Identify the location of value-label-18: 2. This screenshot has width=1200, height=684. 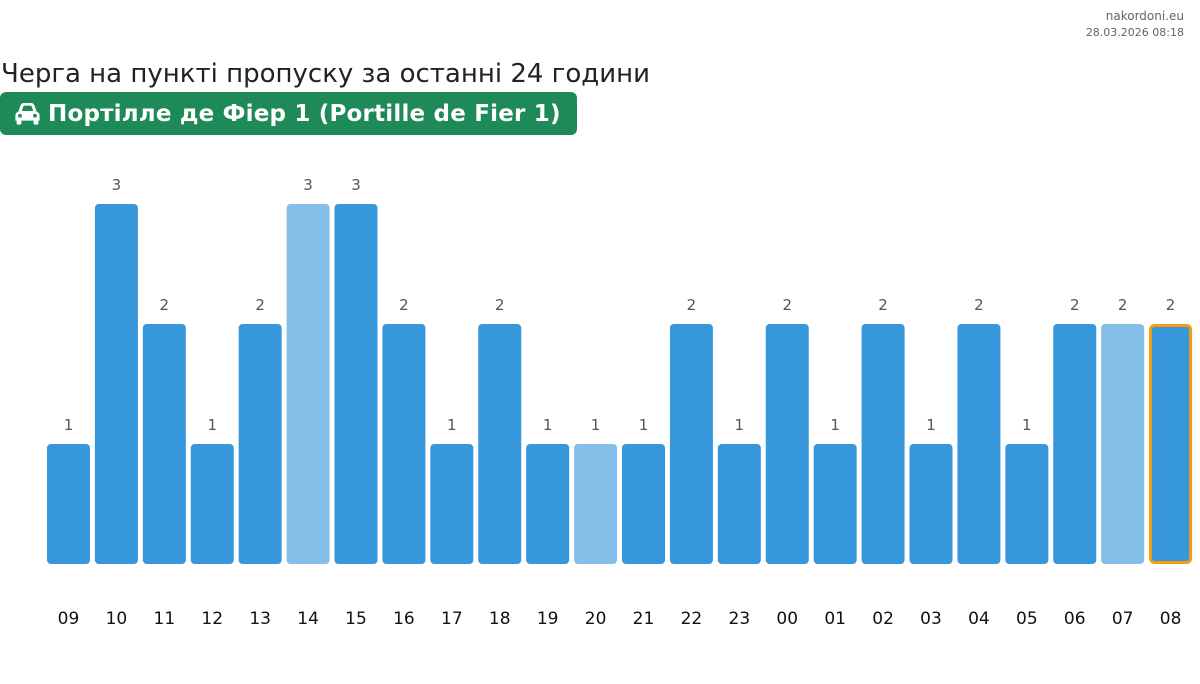
(500, 305).